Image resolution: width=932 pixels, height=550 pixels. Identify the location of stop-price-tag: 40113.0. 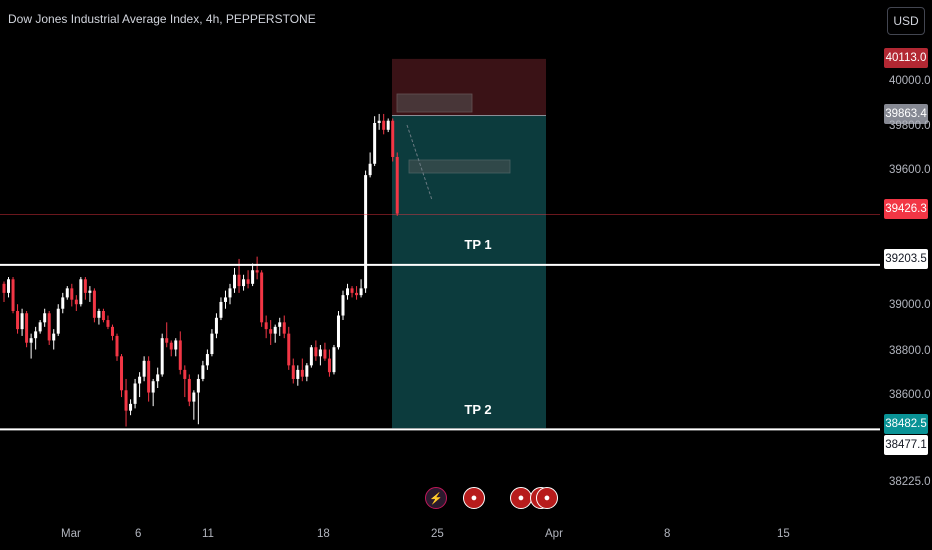
(906, 58).